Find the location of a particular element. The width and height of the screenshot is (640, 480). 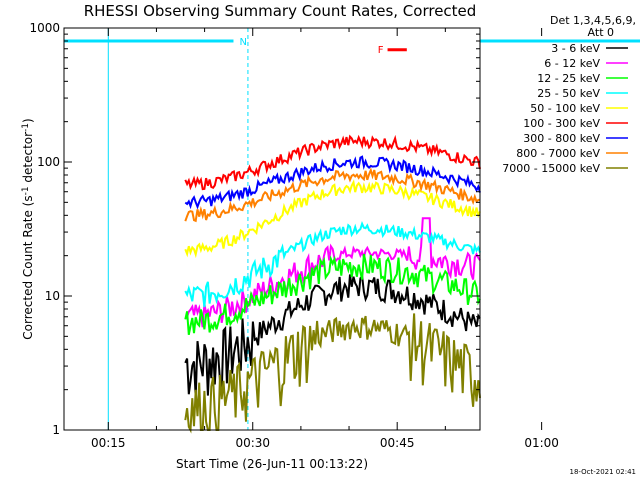

x-tick-label: 00:30 is located at coordinates (252, 443).